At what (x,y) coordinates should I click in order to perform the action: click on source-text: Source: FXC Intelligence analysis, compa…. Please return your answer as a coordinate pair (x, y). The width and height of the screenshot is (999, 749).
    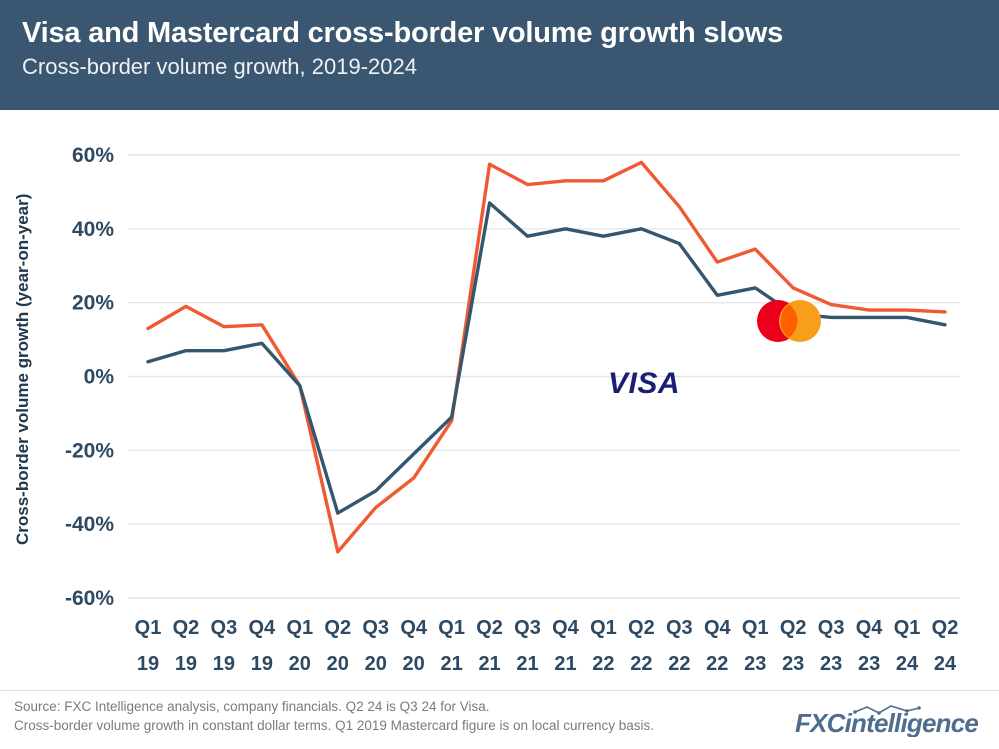
    Looking at the image, I should click on (252, 706).